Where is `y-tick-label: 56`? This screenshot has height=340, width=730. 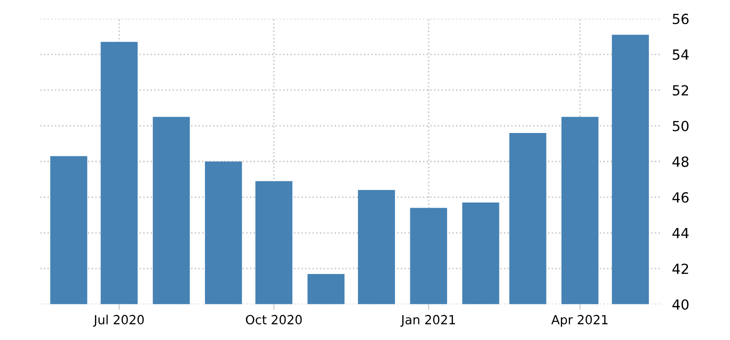
y-tick-label: 56 is located at coordinates (680, 19).